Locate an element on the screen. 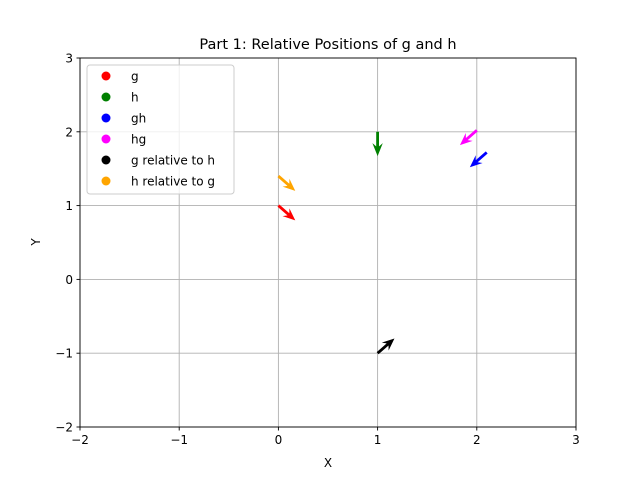  x-tick-label: 2 is located at coordinates (477, 440).